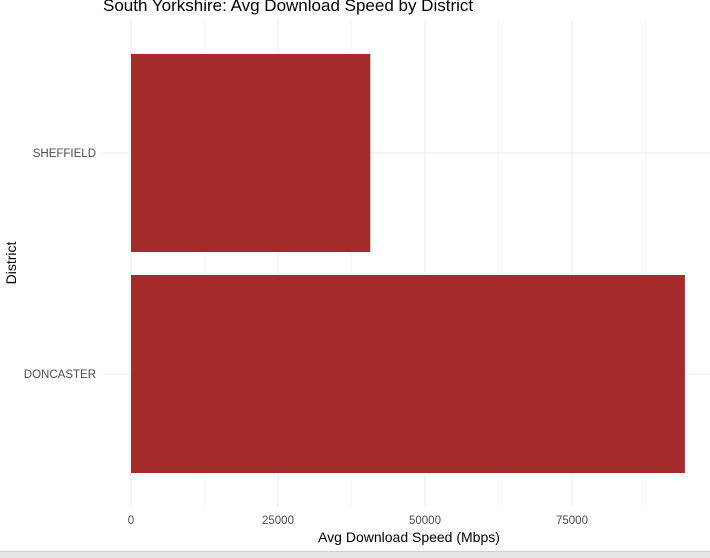 The image size is (710, 558). What do you see at coordinates (131, 521) in the screenshot?
I see `x-tick-label: 0` at bounding box center [131, 521].